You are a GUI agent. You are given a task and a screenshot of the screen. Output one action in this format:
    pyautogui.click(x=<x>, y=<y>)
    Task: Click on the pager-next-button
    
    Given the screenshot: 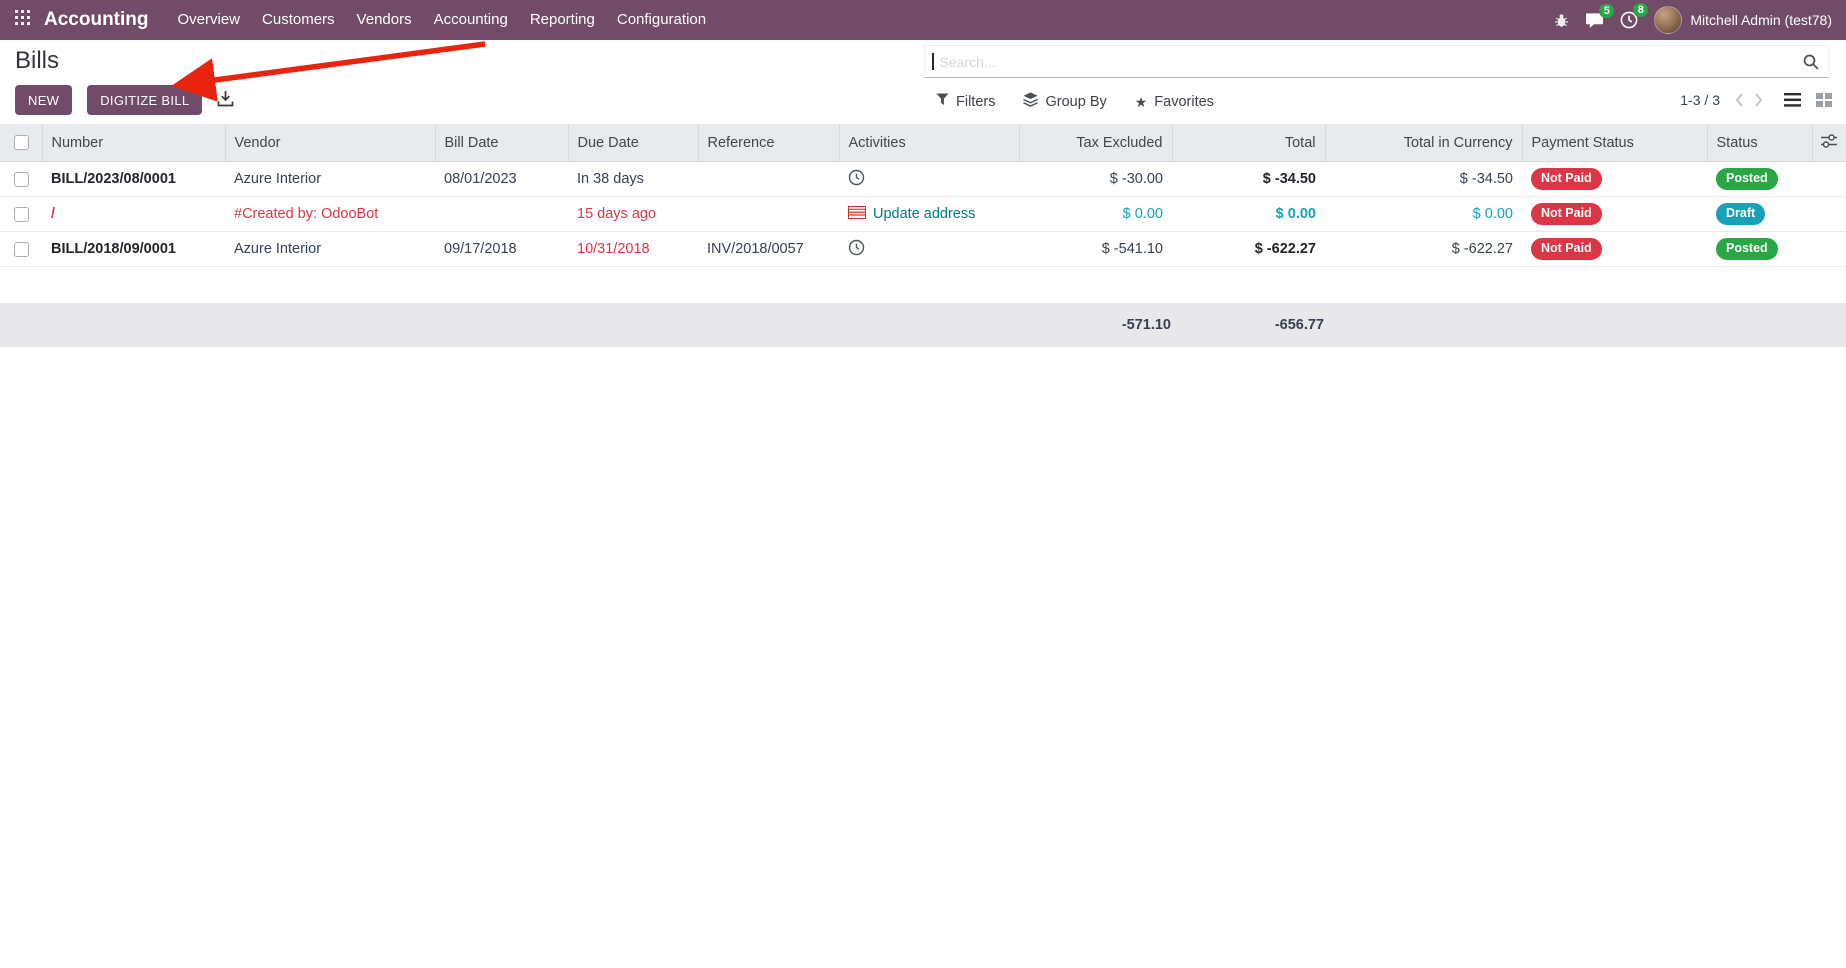 What is the action you would take?
    pyautogui.click(x=1758, y=100)
    